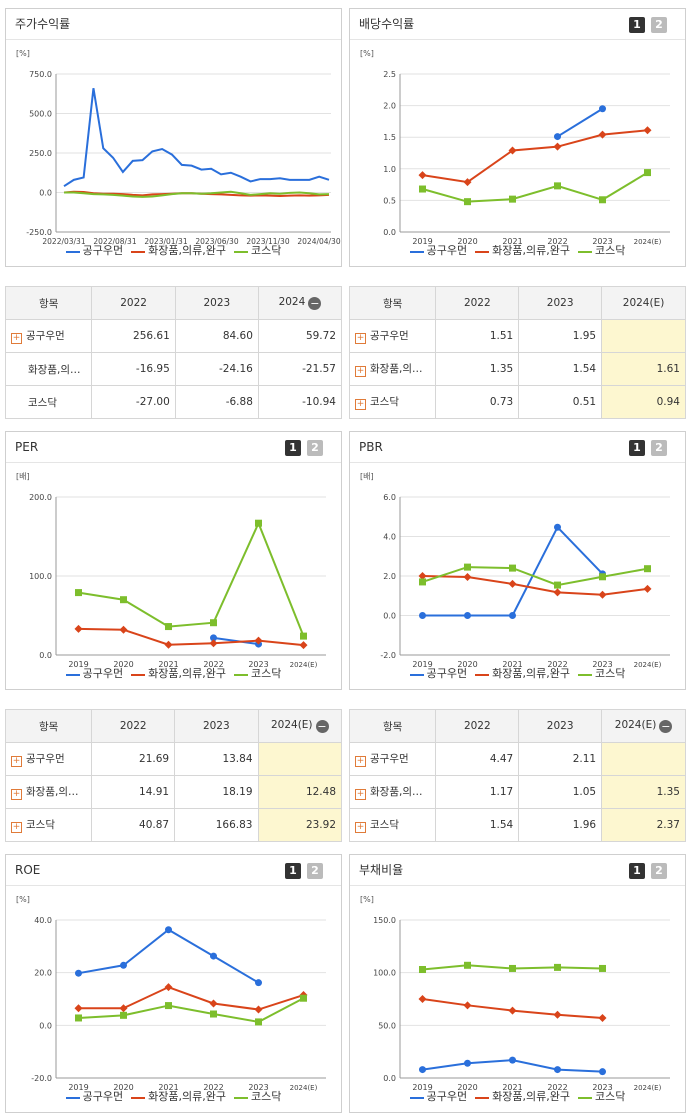  I want to click on collapse-column-icon: −, so click(315, 303).